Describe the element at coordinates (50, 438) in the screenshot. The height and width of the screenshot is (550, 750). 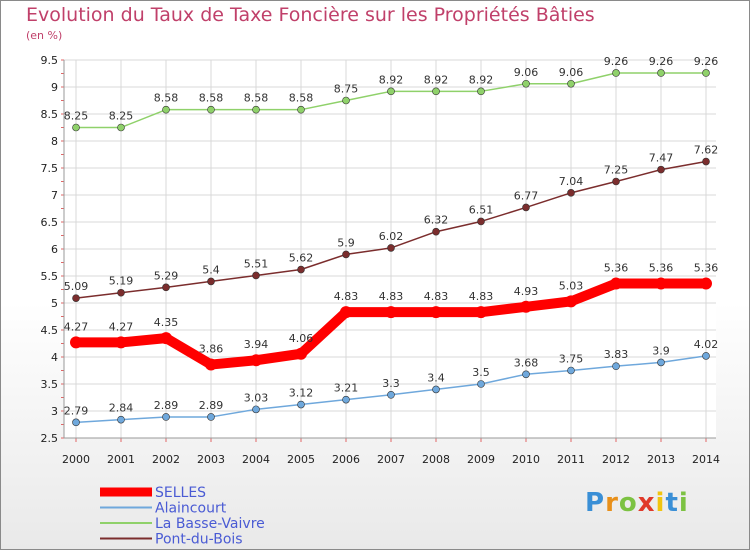
I see `y-tick-label: 2.5` at that location.